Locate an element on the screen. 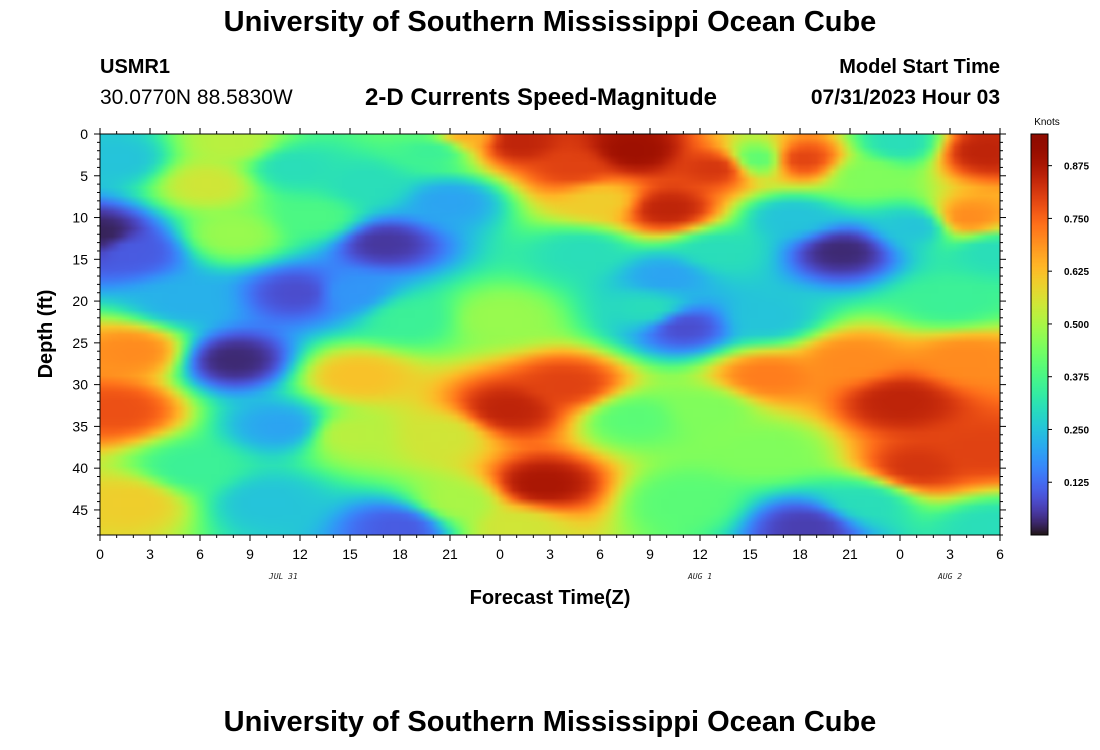 The width and height of the screenshot is (1100, 750). colorbar-tick-label: 0.375 is located at coordinates (1076, 378).